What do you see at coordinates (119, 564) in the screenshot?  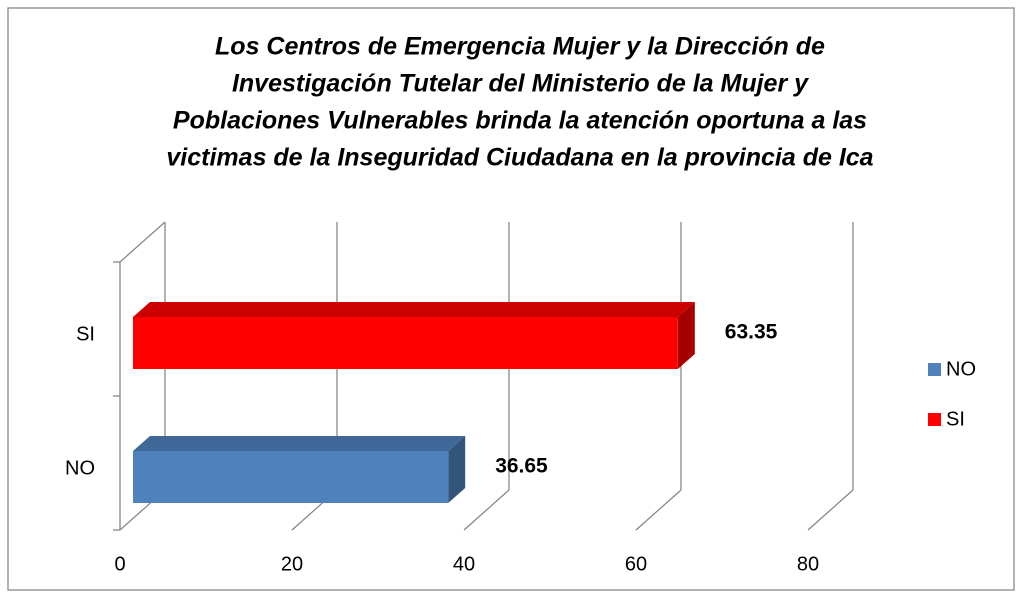 I see `x-tick-label: 0` at bounding box center [119, 564].